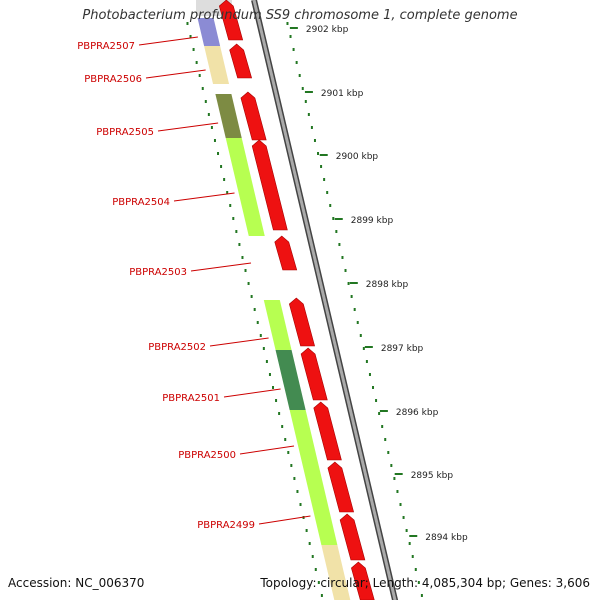  Describe the element at coordinates (113, 79) in the screenshot. I see `gene-label: PBPRA2506` at that location.